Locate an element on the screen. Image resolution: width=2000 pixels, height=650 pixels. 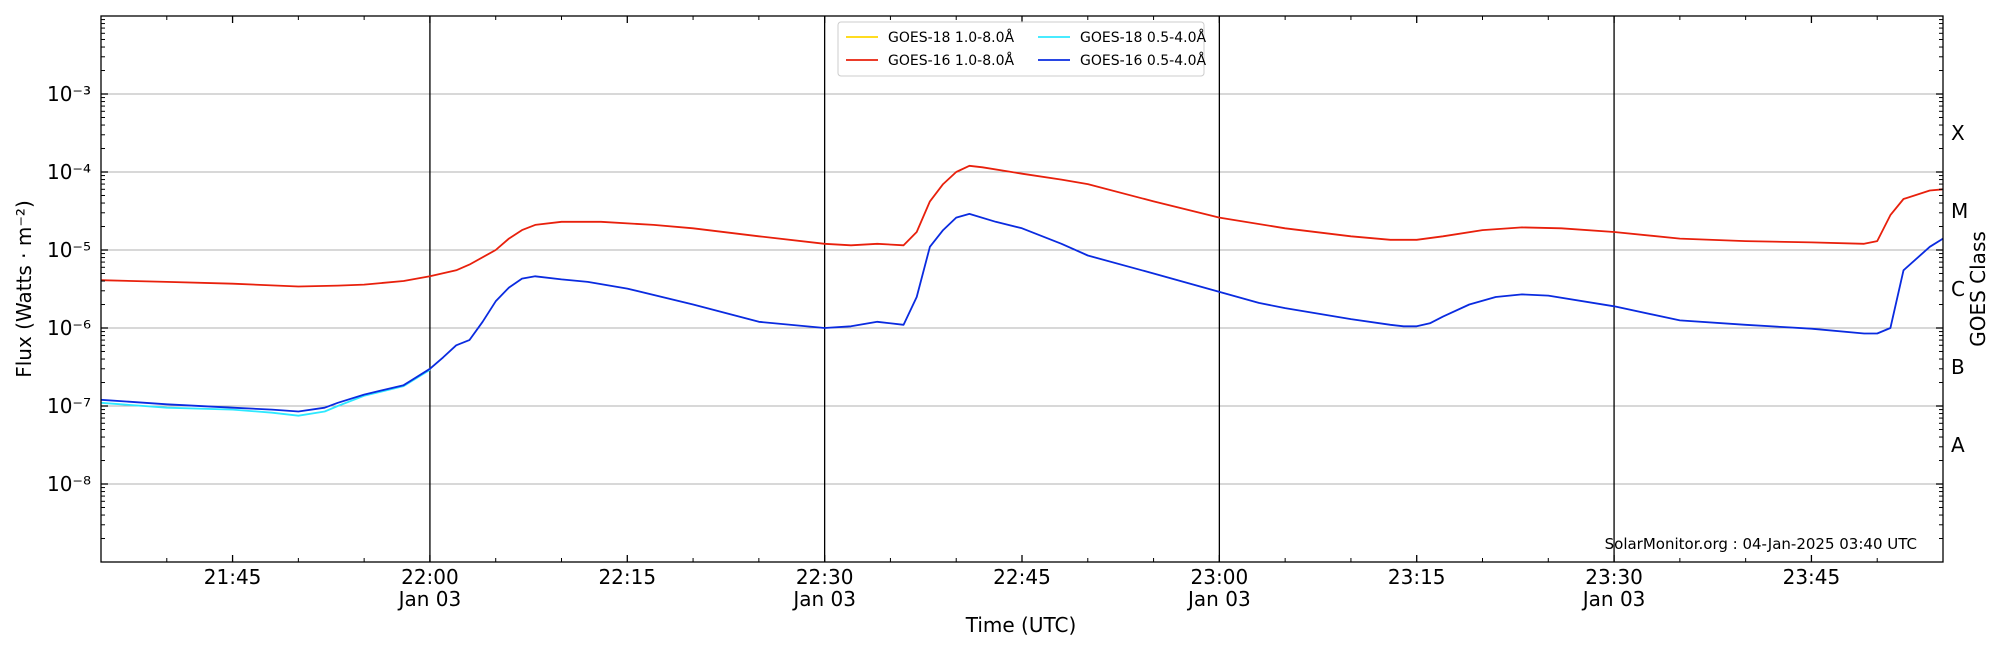
y-tick-label: 10⁻⁷ is located at coordinates (69, 406).